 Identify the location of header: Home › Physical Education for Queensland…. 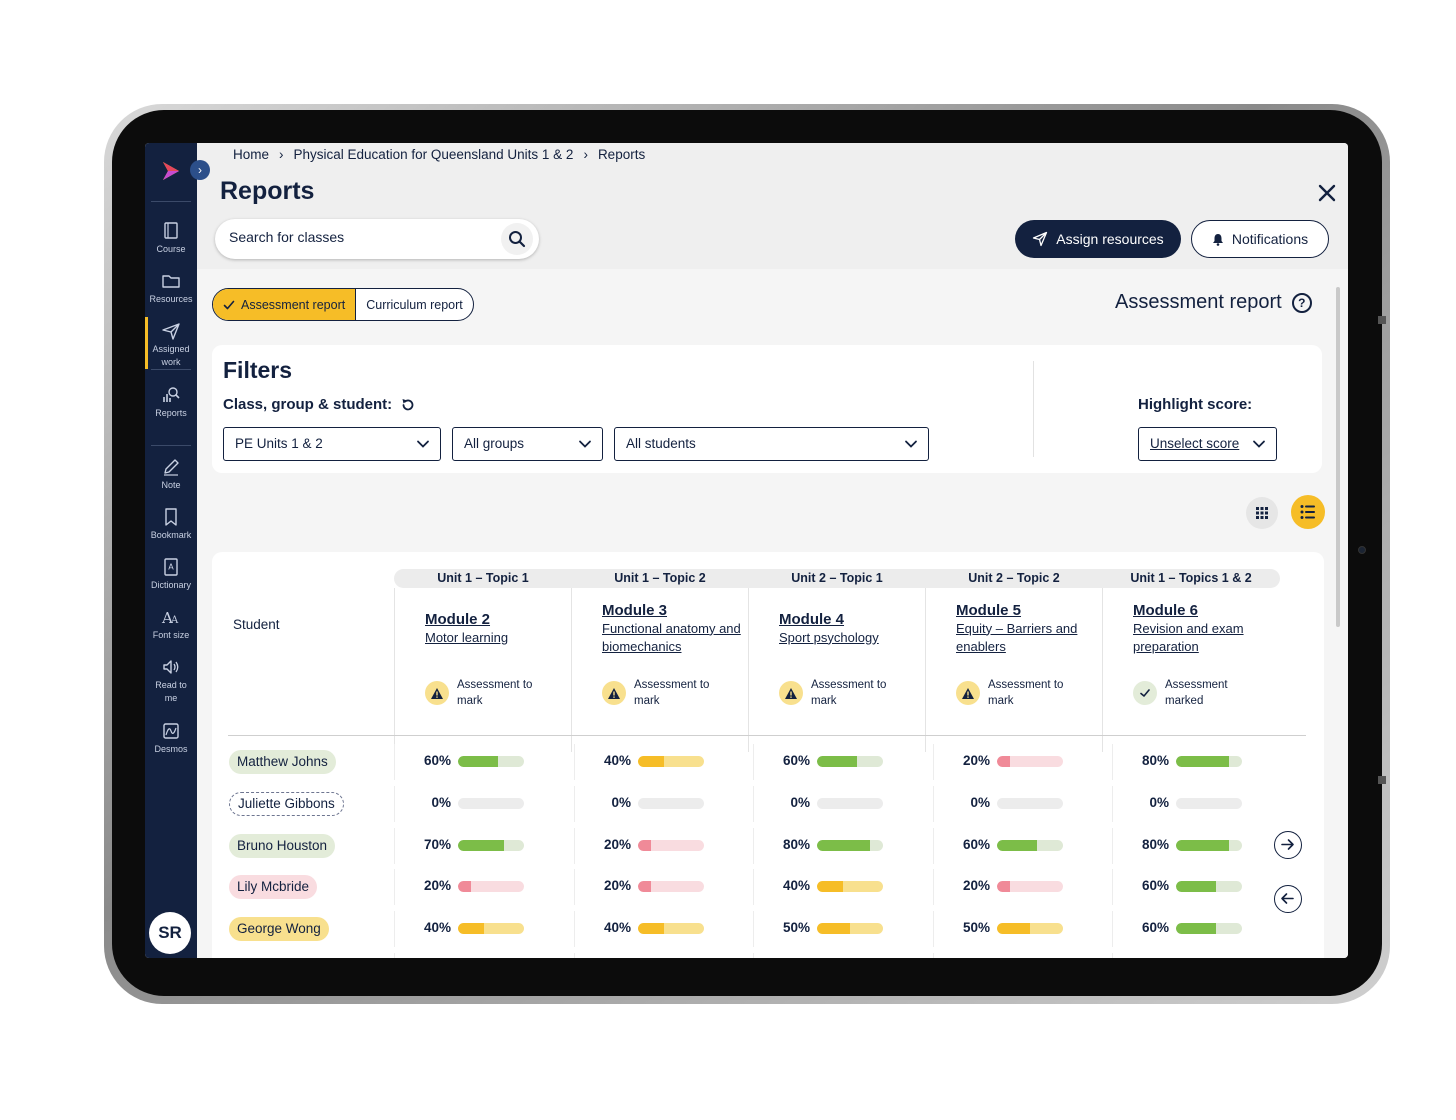
(772, 206).